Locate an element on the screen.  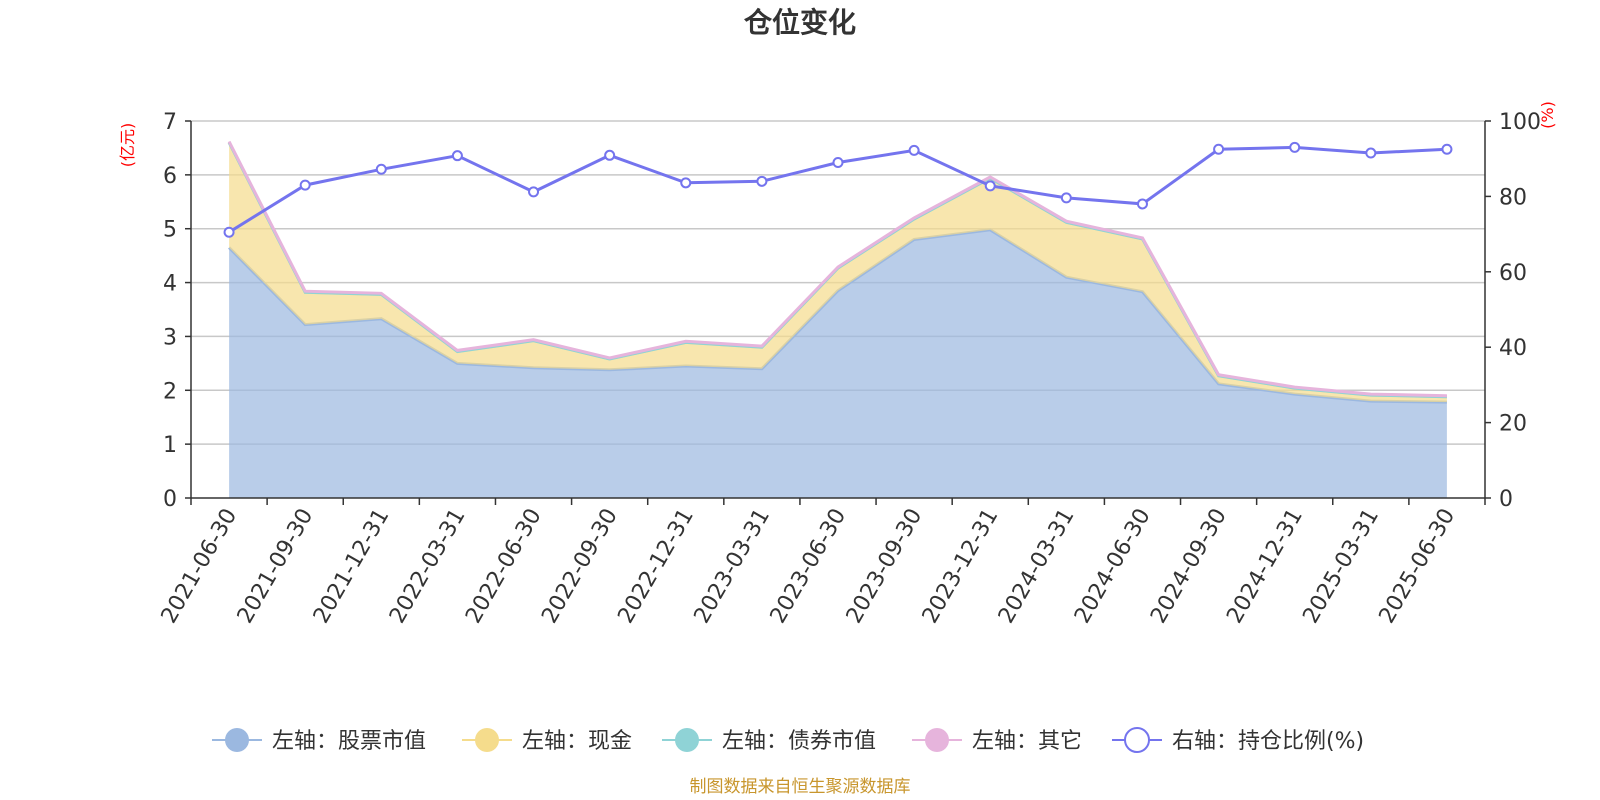
x-axis-tick-label: 2024-09-30 is located at coordinates (1189, 566).